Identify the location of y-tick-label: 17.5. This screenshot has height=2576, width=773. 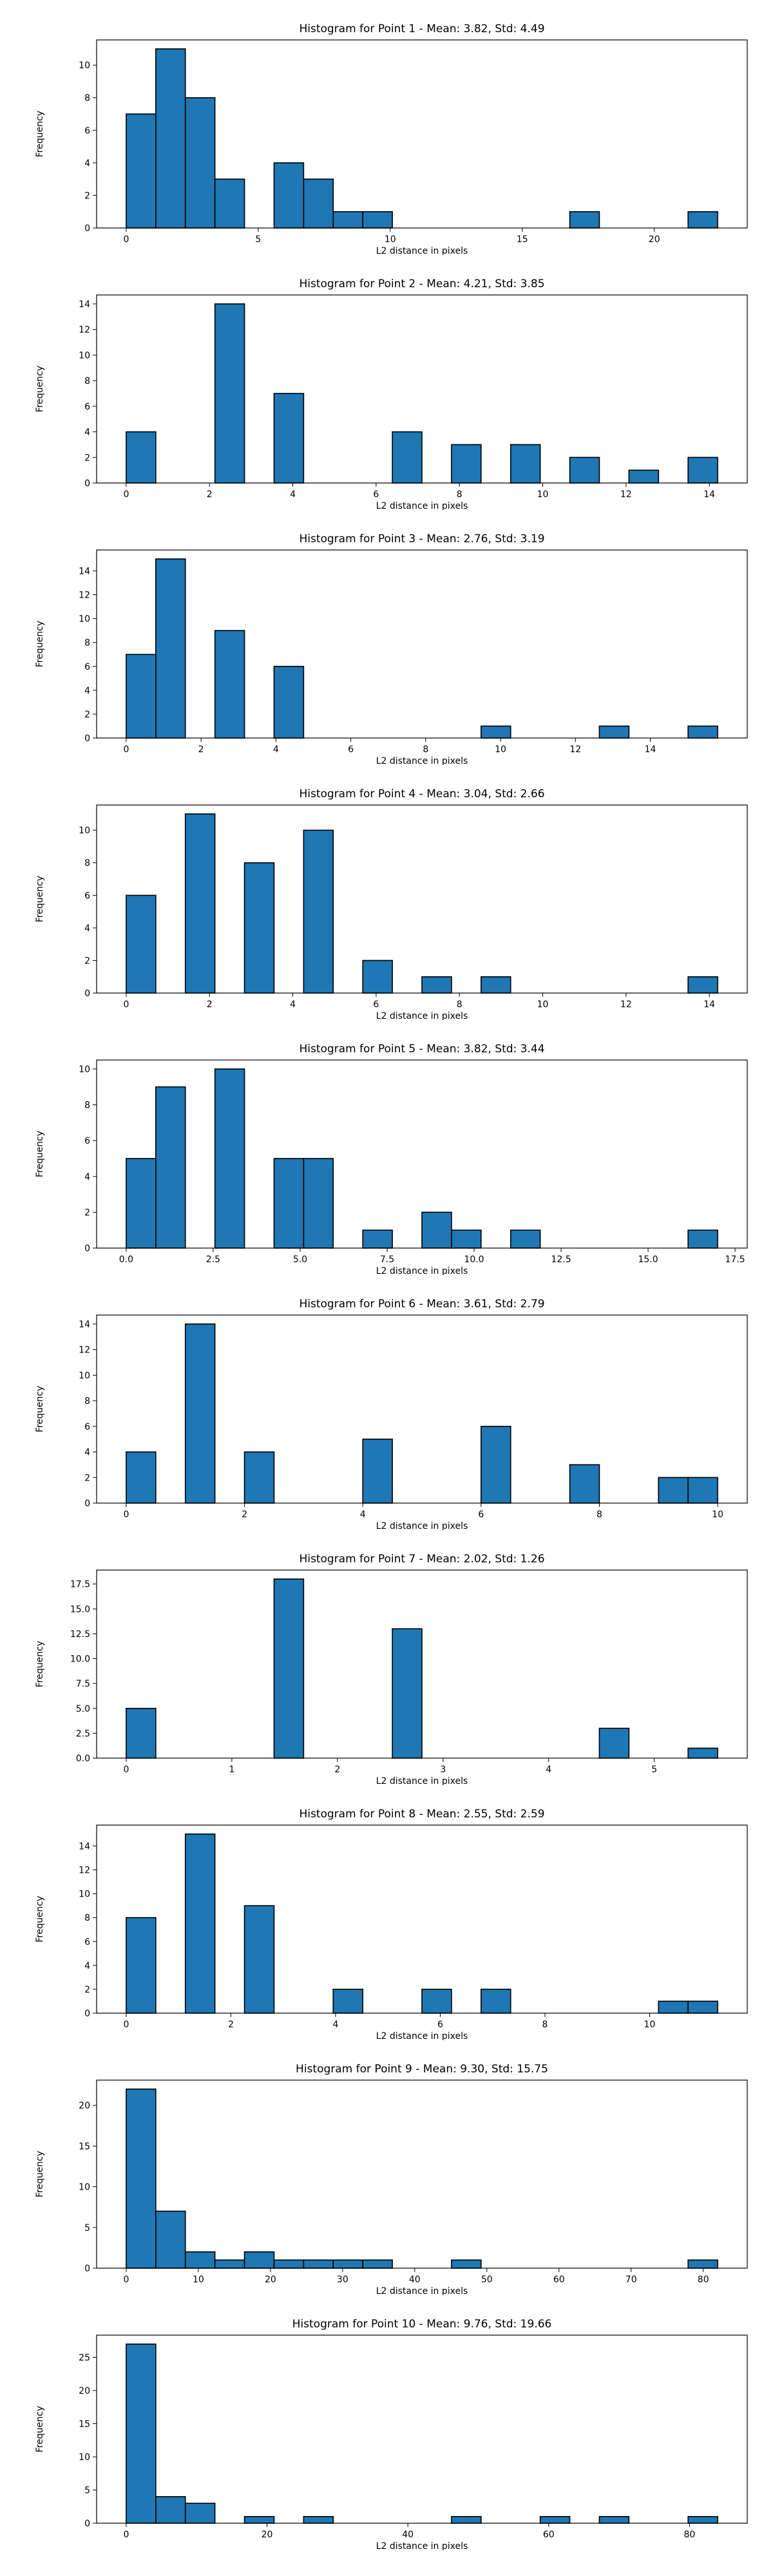
(80, 1585).